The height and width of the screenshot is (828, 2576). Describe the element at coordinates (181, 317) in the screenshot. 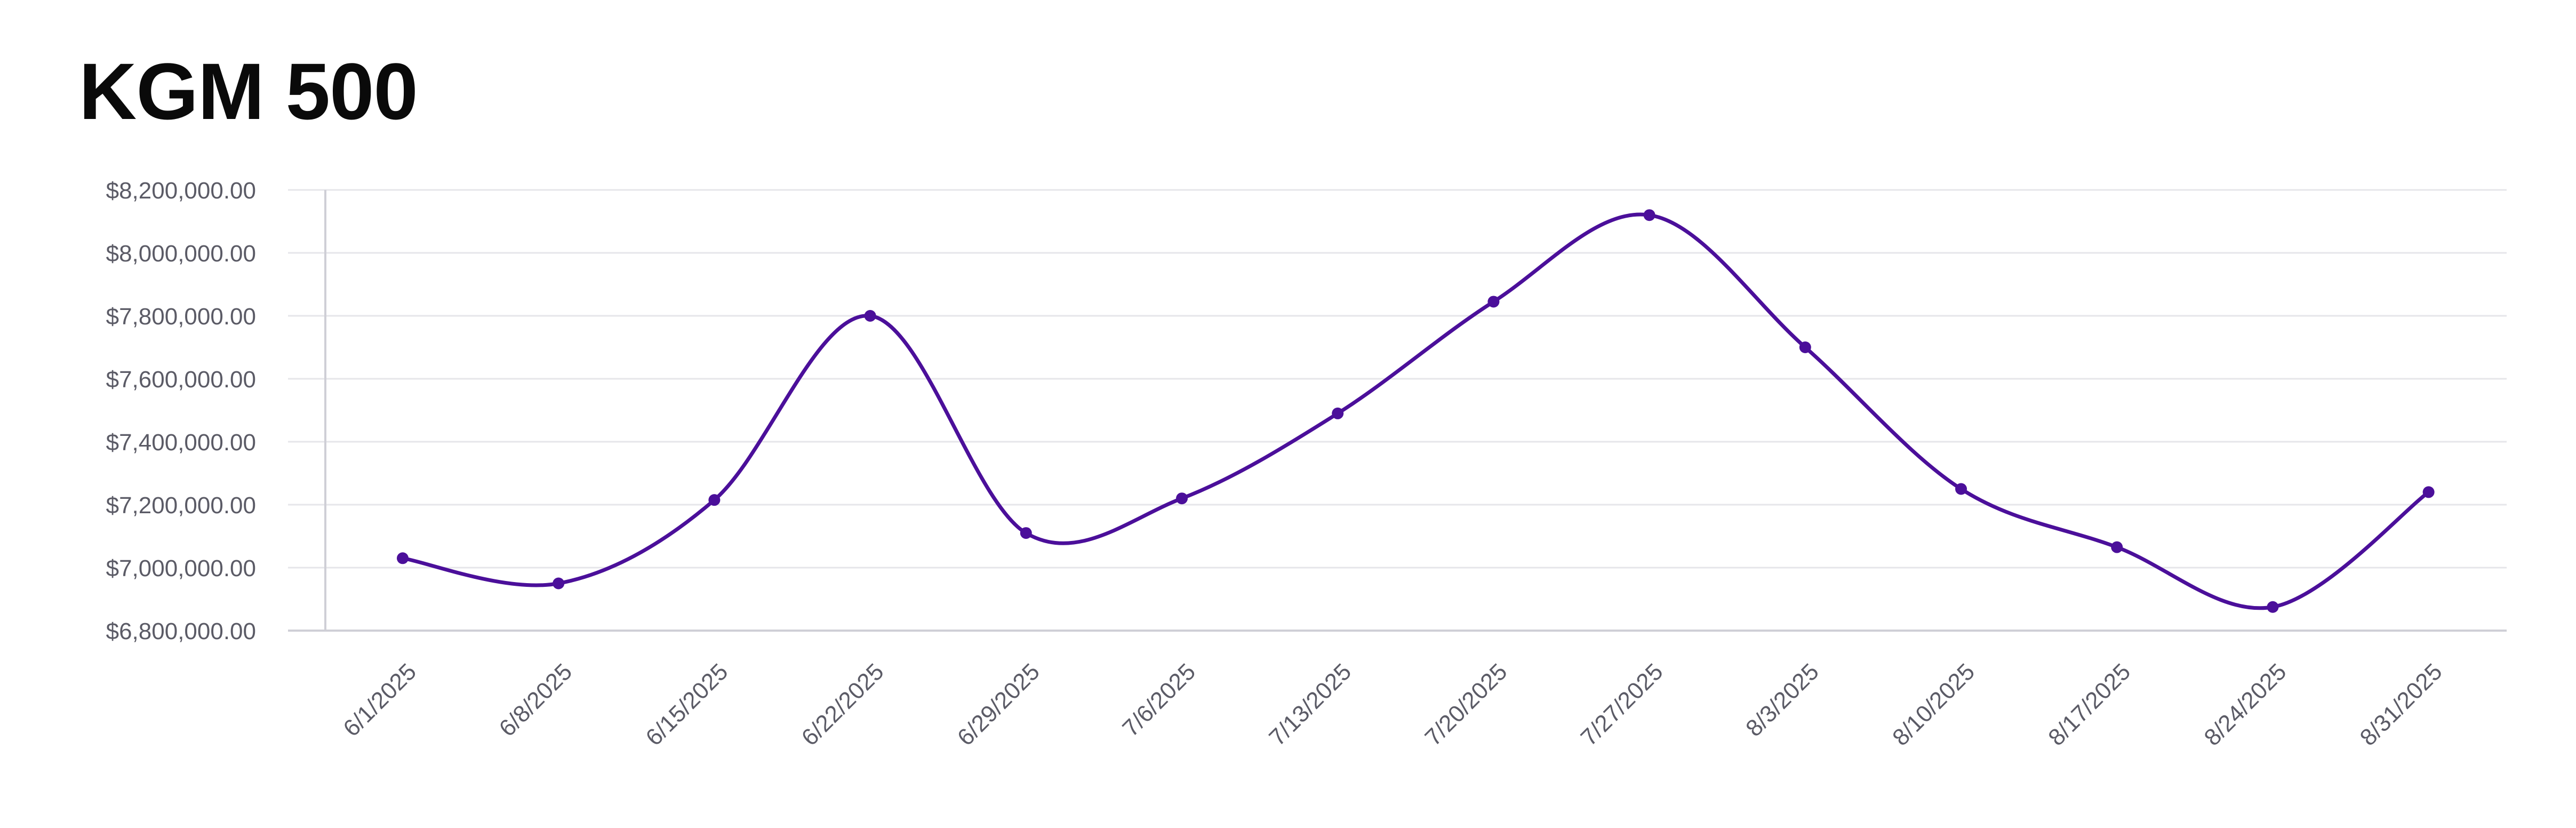

I see `y-tick-label: $7,800,000.00` at that location.